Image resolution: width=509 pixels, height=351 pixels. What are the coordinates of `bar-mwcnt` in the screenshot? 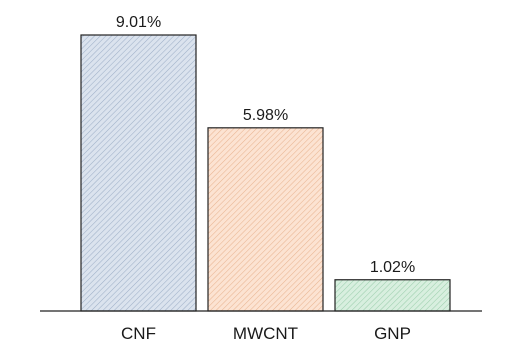 It's located at (265, 219).